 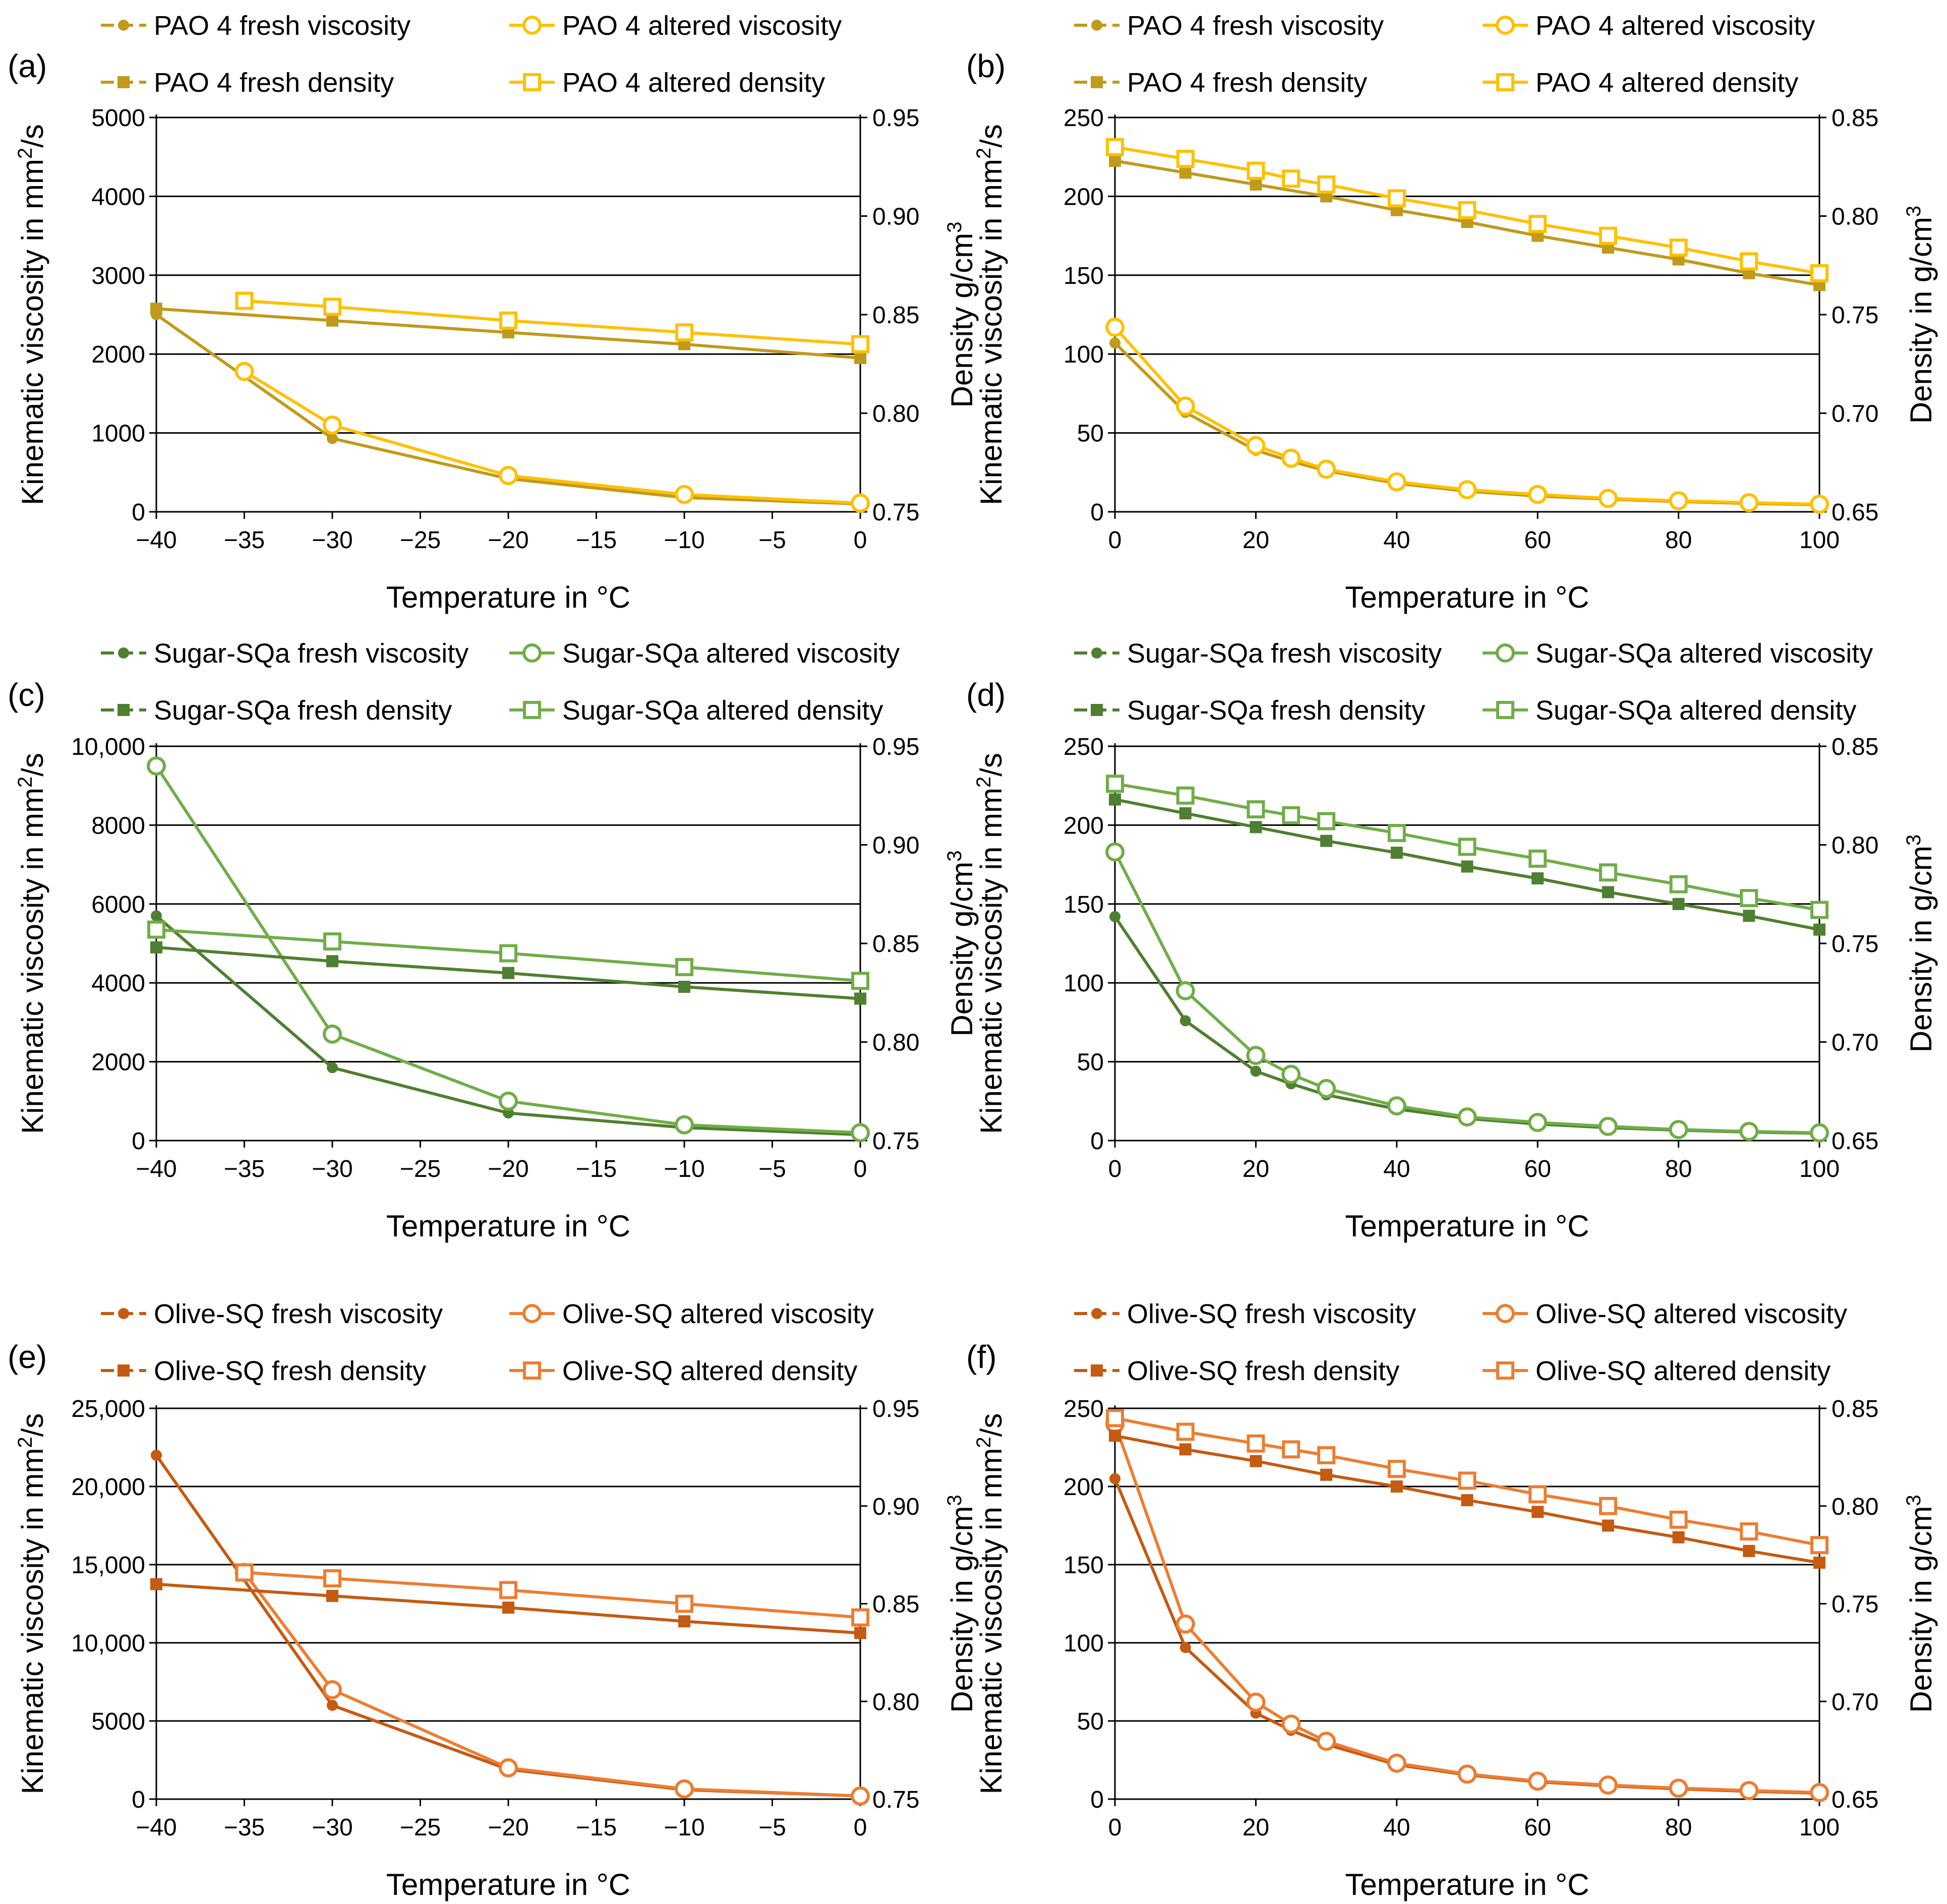 What do you see at coordinates (986, 695) in the screenshot?
I see `panel-label: (d)` at bounding box center [986, 695].